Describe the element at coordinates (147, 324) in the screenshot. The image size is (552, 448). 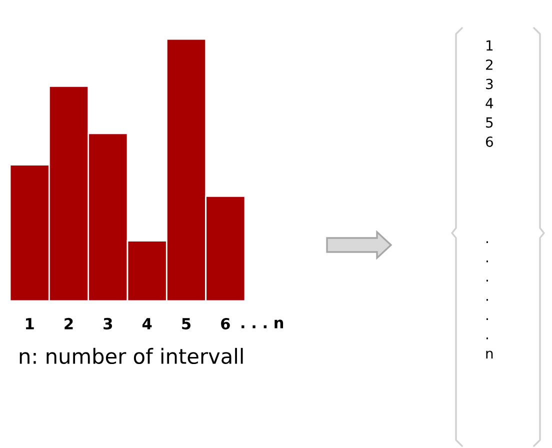
I see `x-tick-label: 4` at that location.